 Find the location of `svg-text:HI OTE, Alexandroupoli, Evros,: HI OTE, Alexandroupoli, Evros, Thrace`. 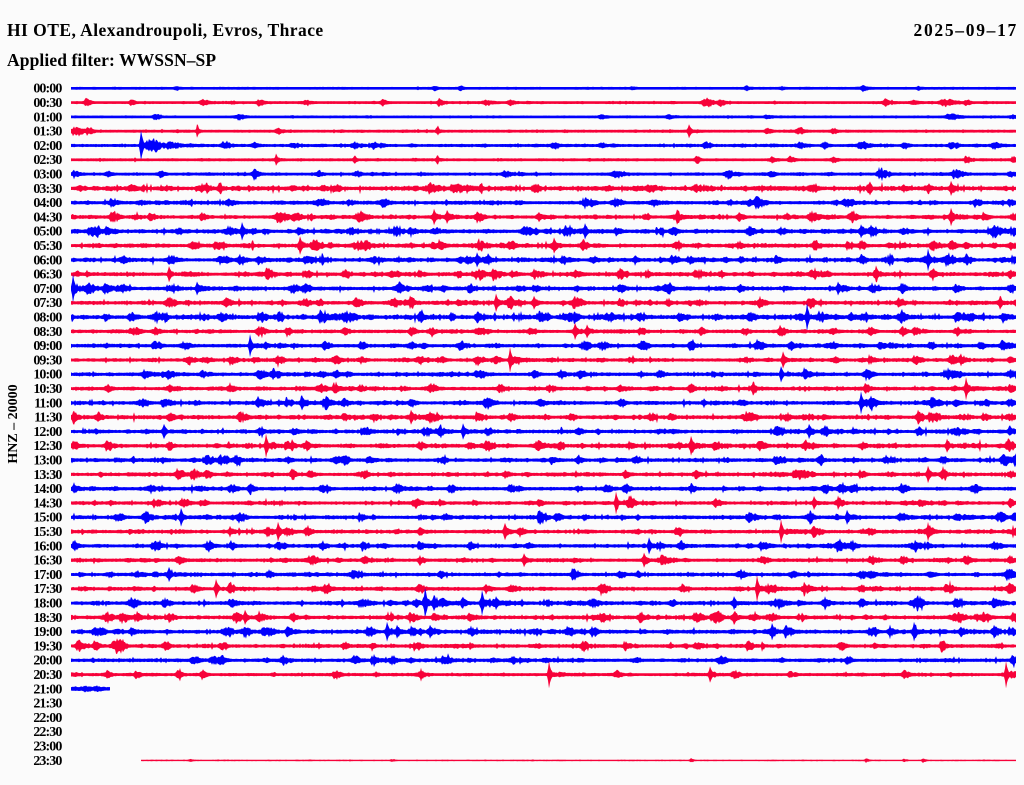

svg-text:HI OTE, Alexandroupoli, Evros,: HI OTE, Alexandroupoli, Evros, Thrace is located at coordinates (165, 30).